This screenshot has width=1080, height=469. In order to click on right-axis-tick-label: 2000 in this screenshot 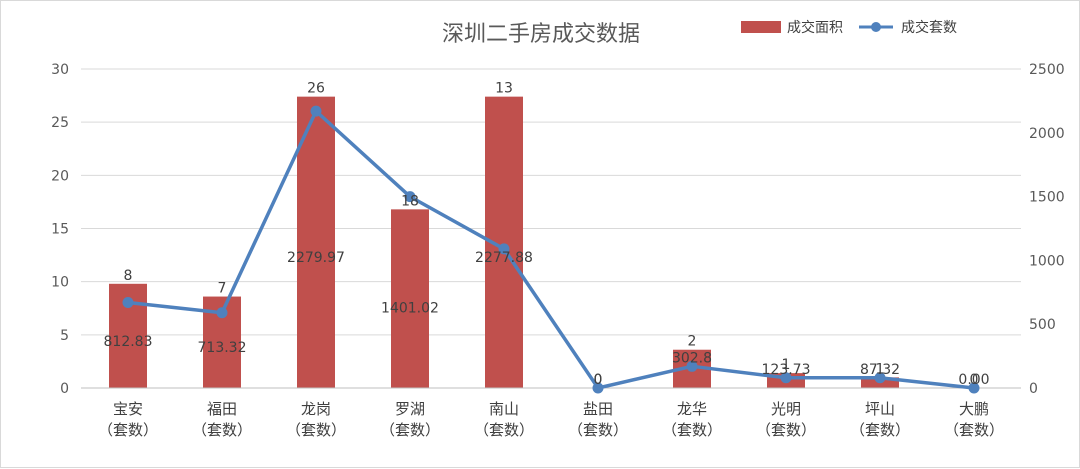, I will do `click(1047, 134)`.